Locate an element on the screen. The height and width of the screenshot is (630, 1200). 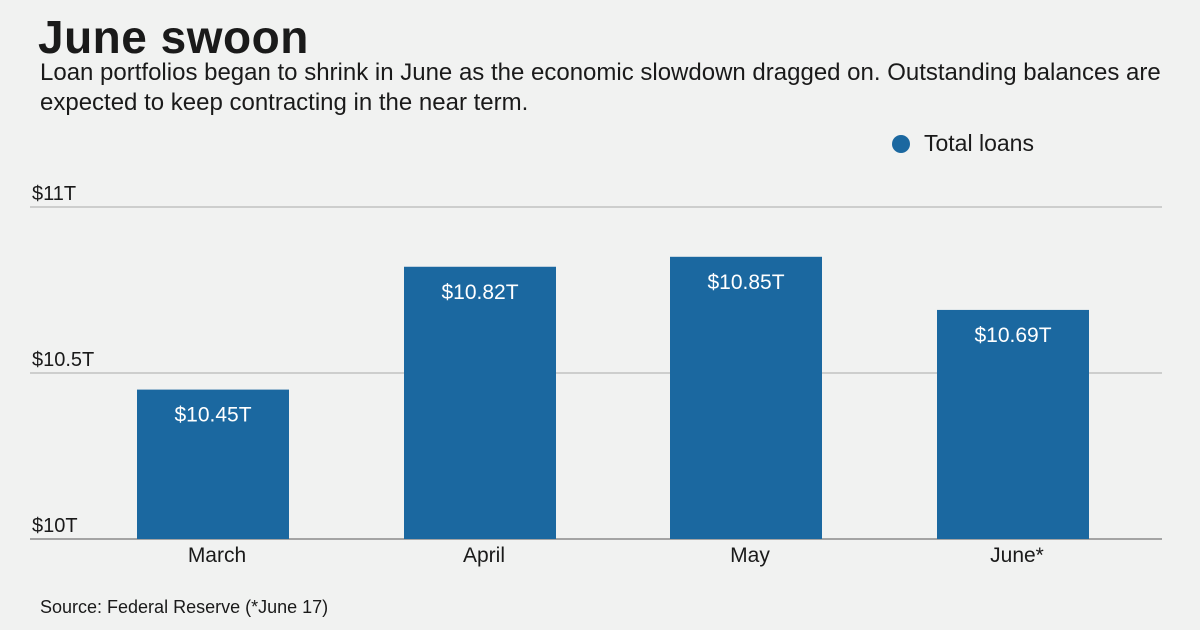
x-tick-label: March is located at coordinates (217, 555).